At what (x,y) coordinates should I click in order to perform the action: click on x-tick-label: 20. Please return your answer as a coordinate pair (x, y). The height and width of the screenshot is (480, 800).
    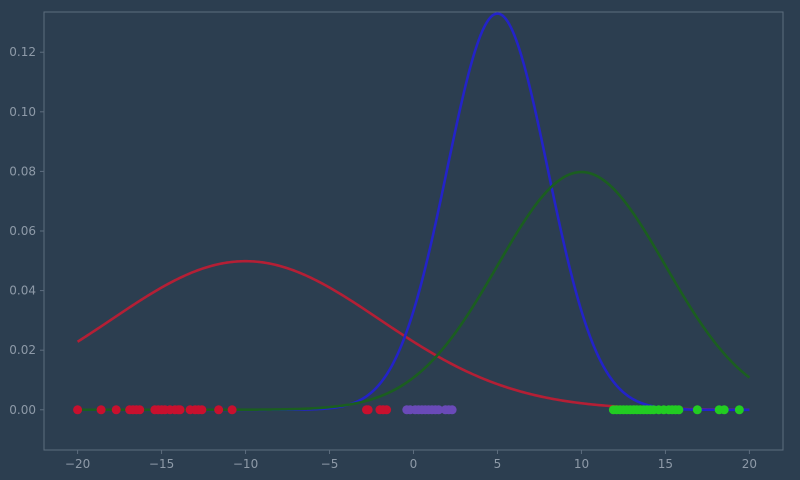
    Looking at the image, I should click on (749, 464).